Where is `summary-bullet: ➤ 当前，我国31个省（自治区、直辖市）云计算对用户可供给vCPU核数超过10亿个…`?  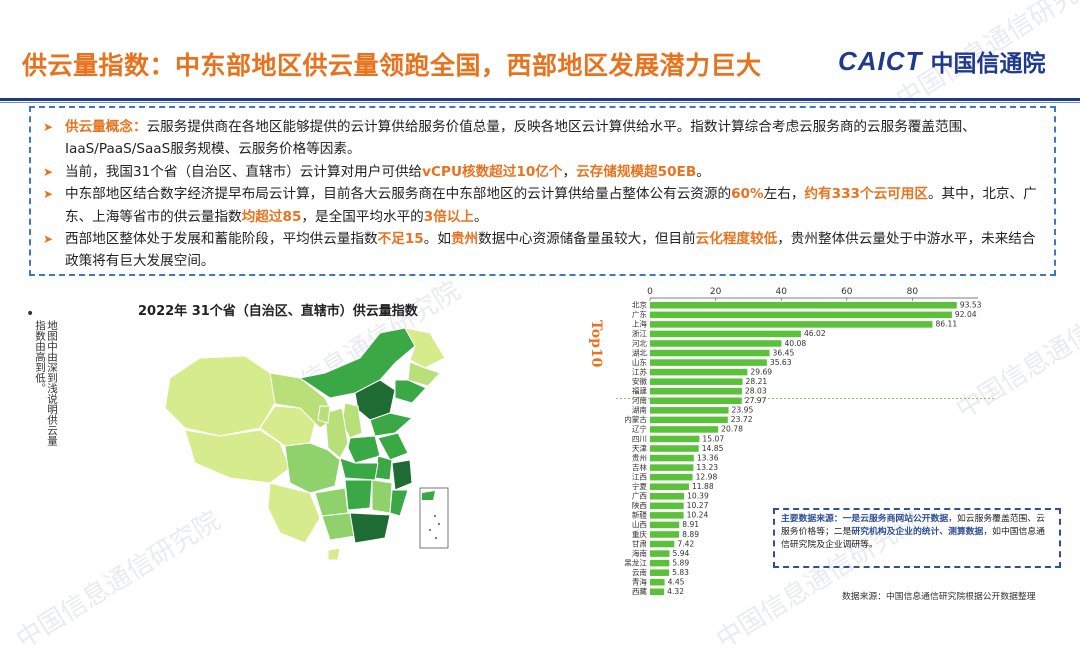 summary-bullet: ➤ 当前，我国31个省（自治区、直辖市）云计算对用户可供给vCPU核数超过10亿个… is located at coordinates (543, 172).